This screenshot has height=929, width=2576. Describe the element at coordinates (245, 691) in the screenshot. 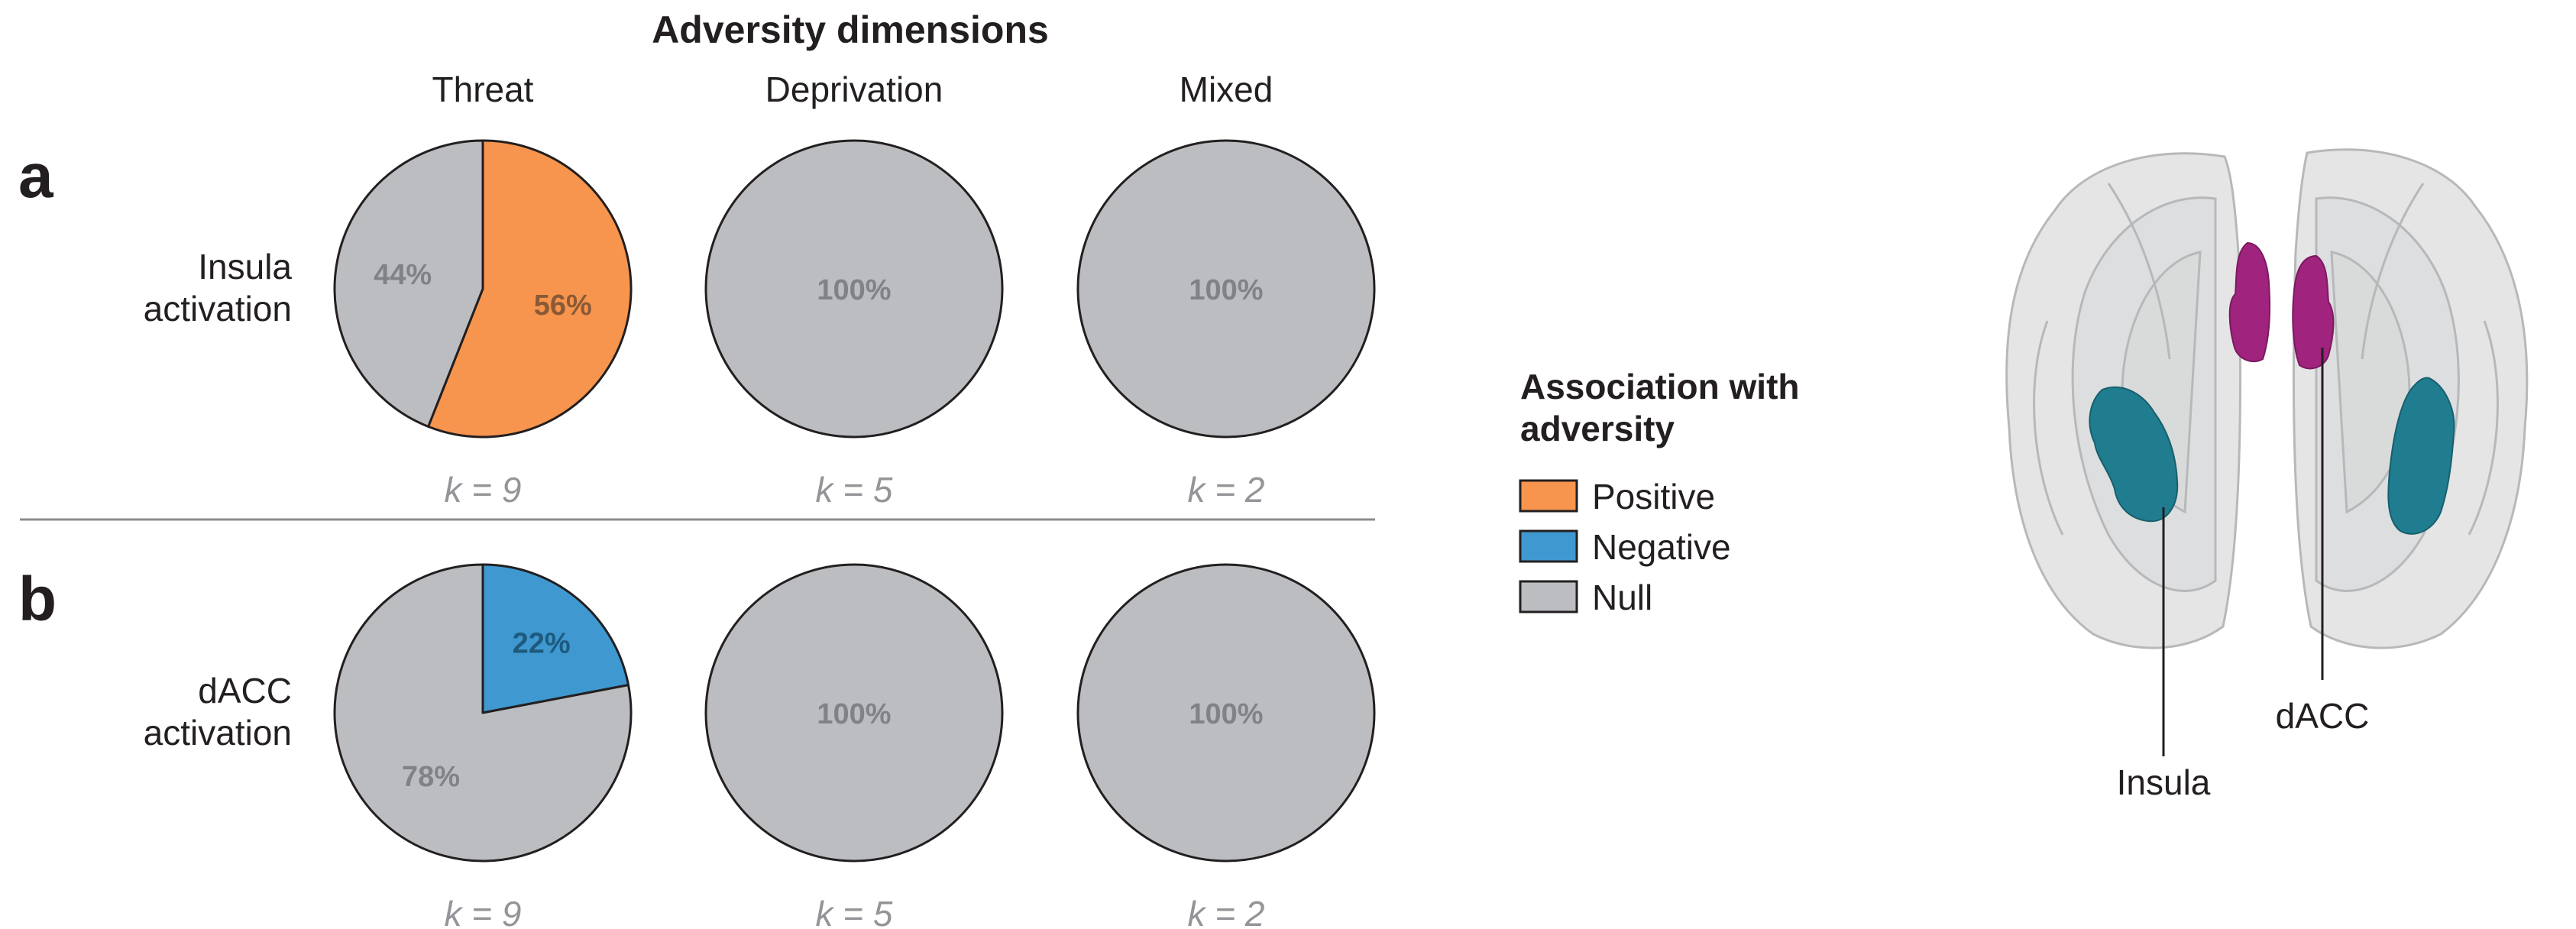

I see `row-label-b-line1: dACC` at that location.